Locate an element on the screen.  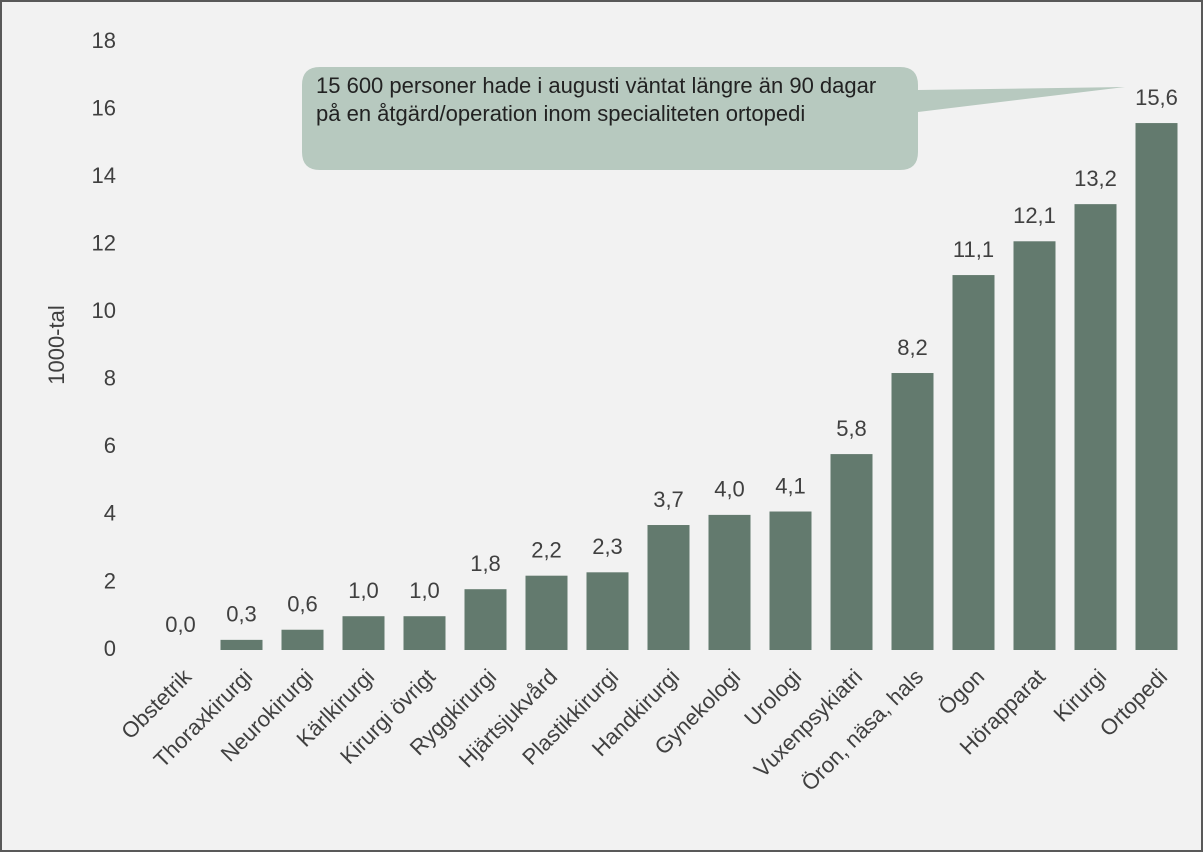
data-label: 4,1 is located at coordinates (790, 485).